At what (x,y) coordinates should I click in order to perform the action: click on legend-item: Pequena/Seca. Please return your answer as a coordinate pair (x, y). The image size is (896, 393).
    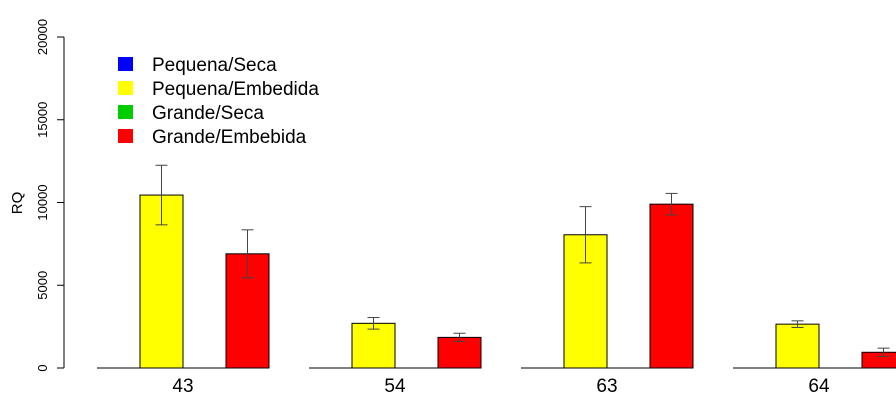
    Looking at the image, I should click on (197, 65).